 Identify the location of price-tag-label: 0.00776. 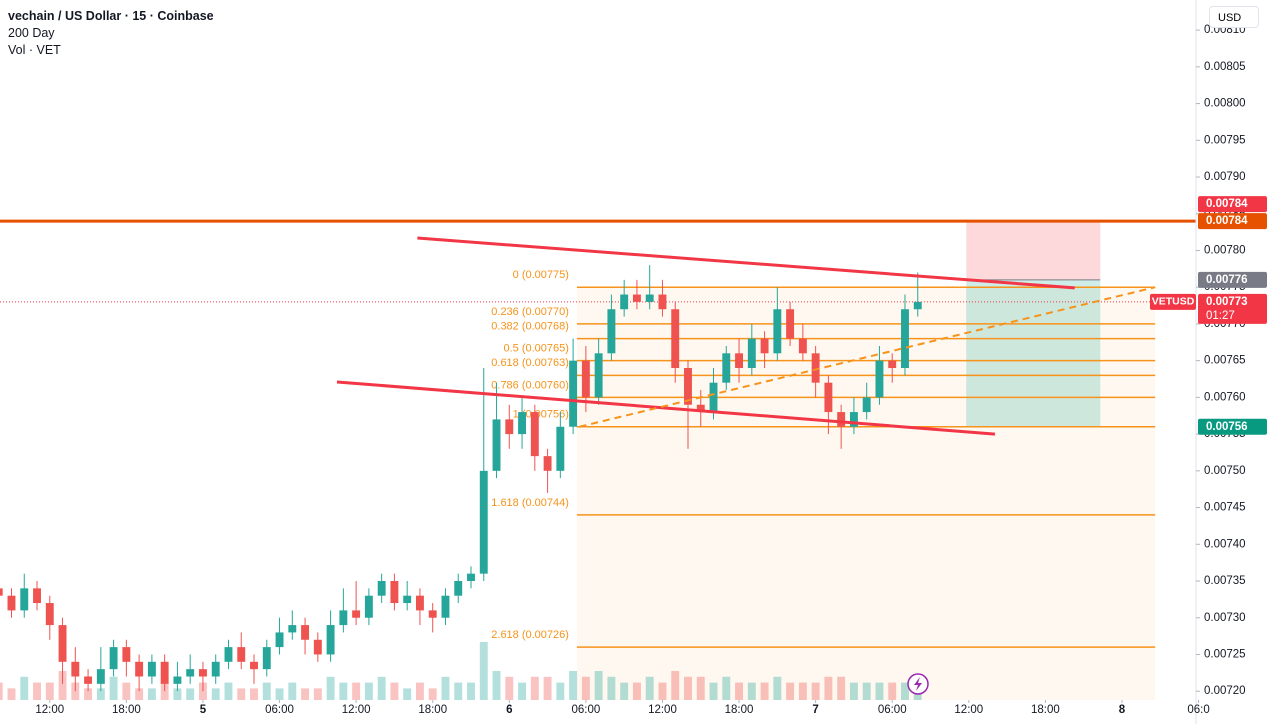
(1227, 280).